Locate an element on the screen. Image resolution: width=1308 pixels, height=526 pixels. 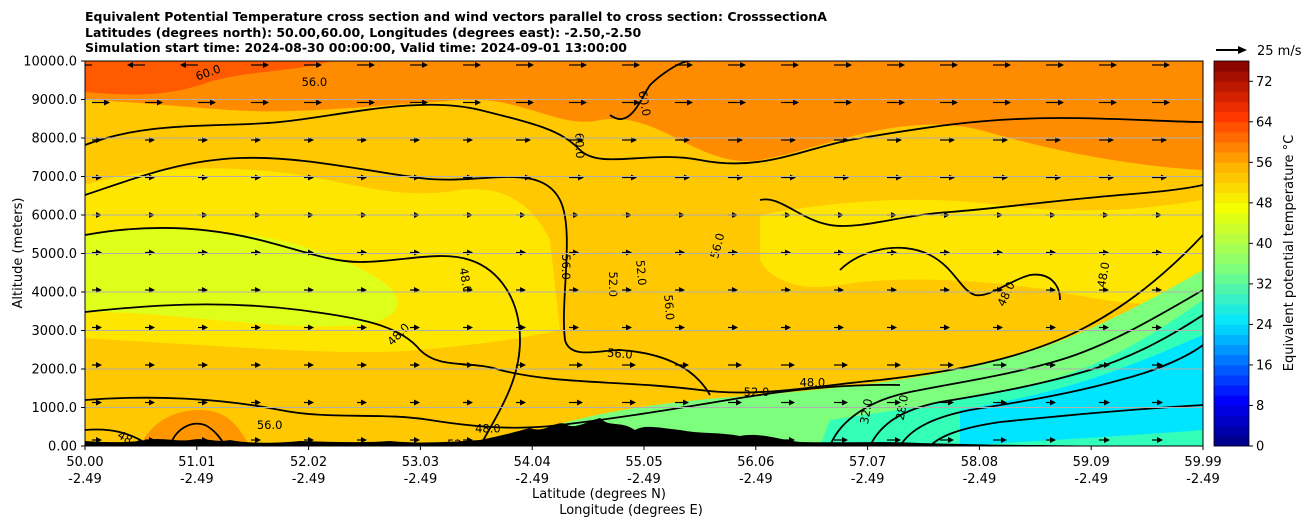
y-tick-label: 0.00 is located at coordinates (62, 447).